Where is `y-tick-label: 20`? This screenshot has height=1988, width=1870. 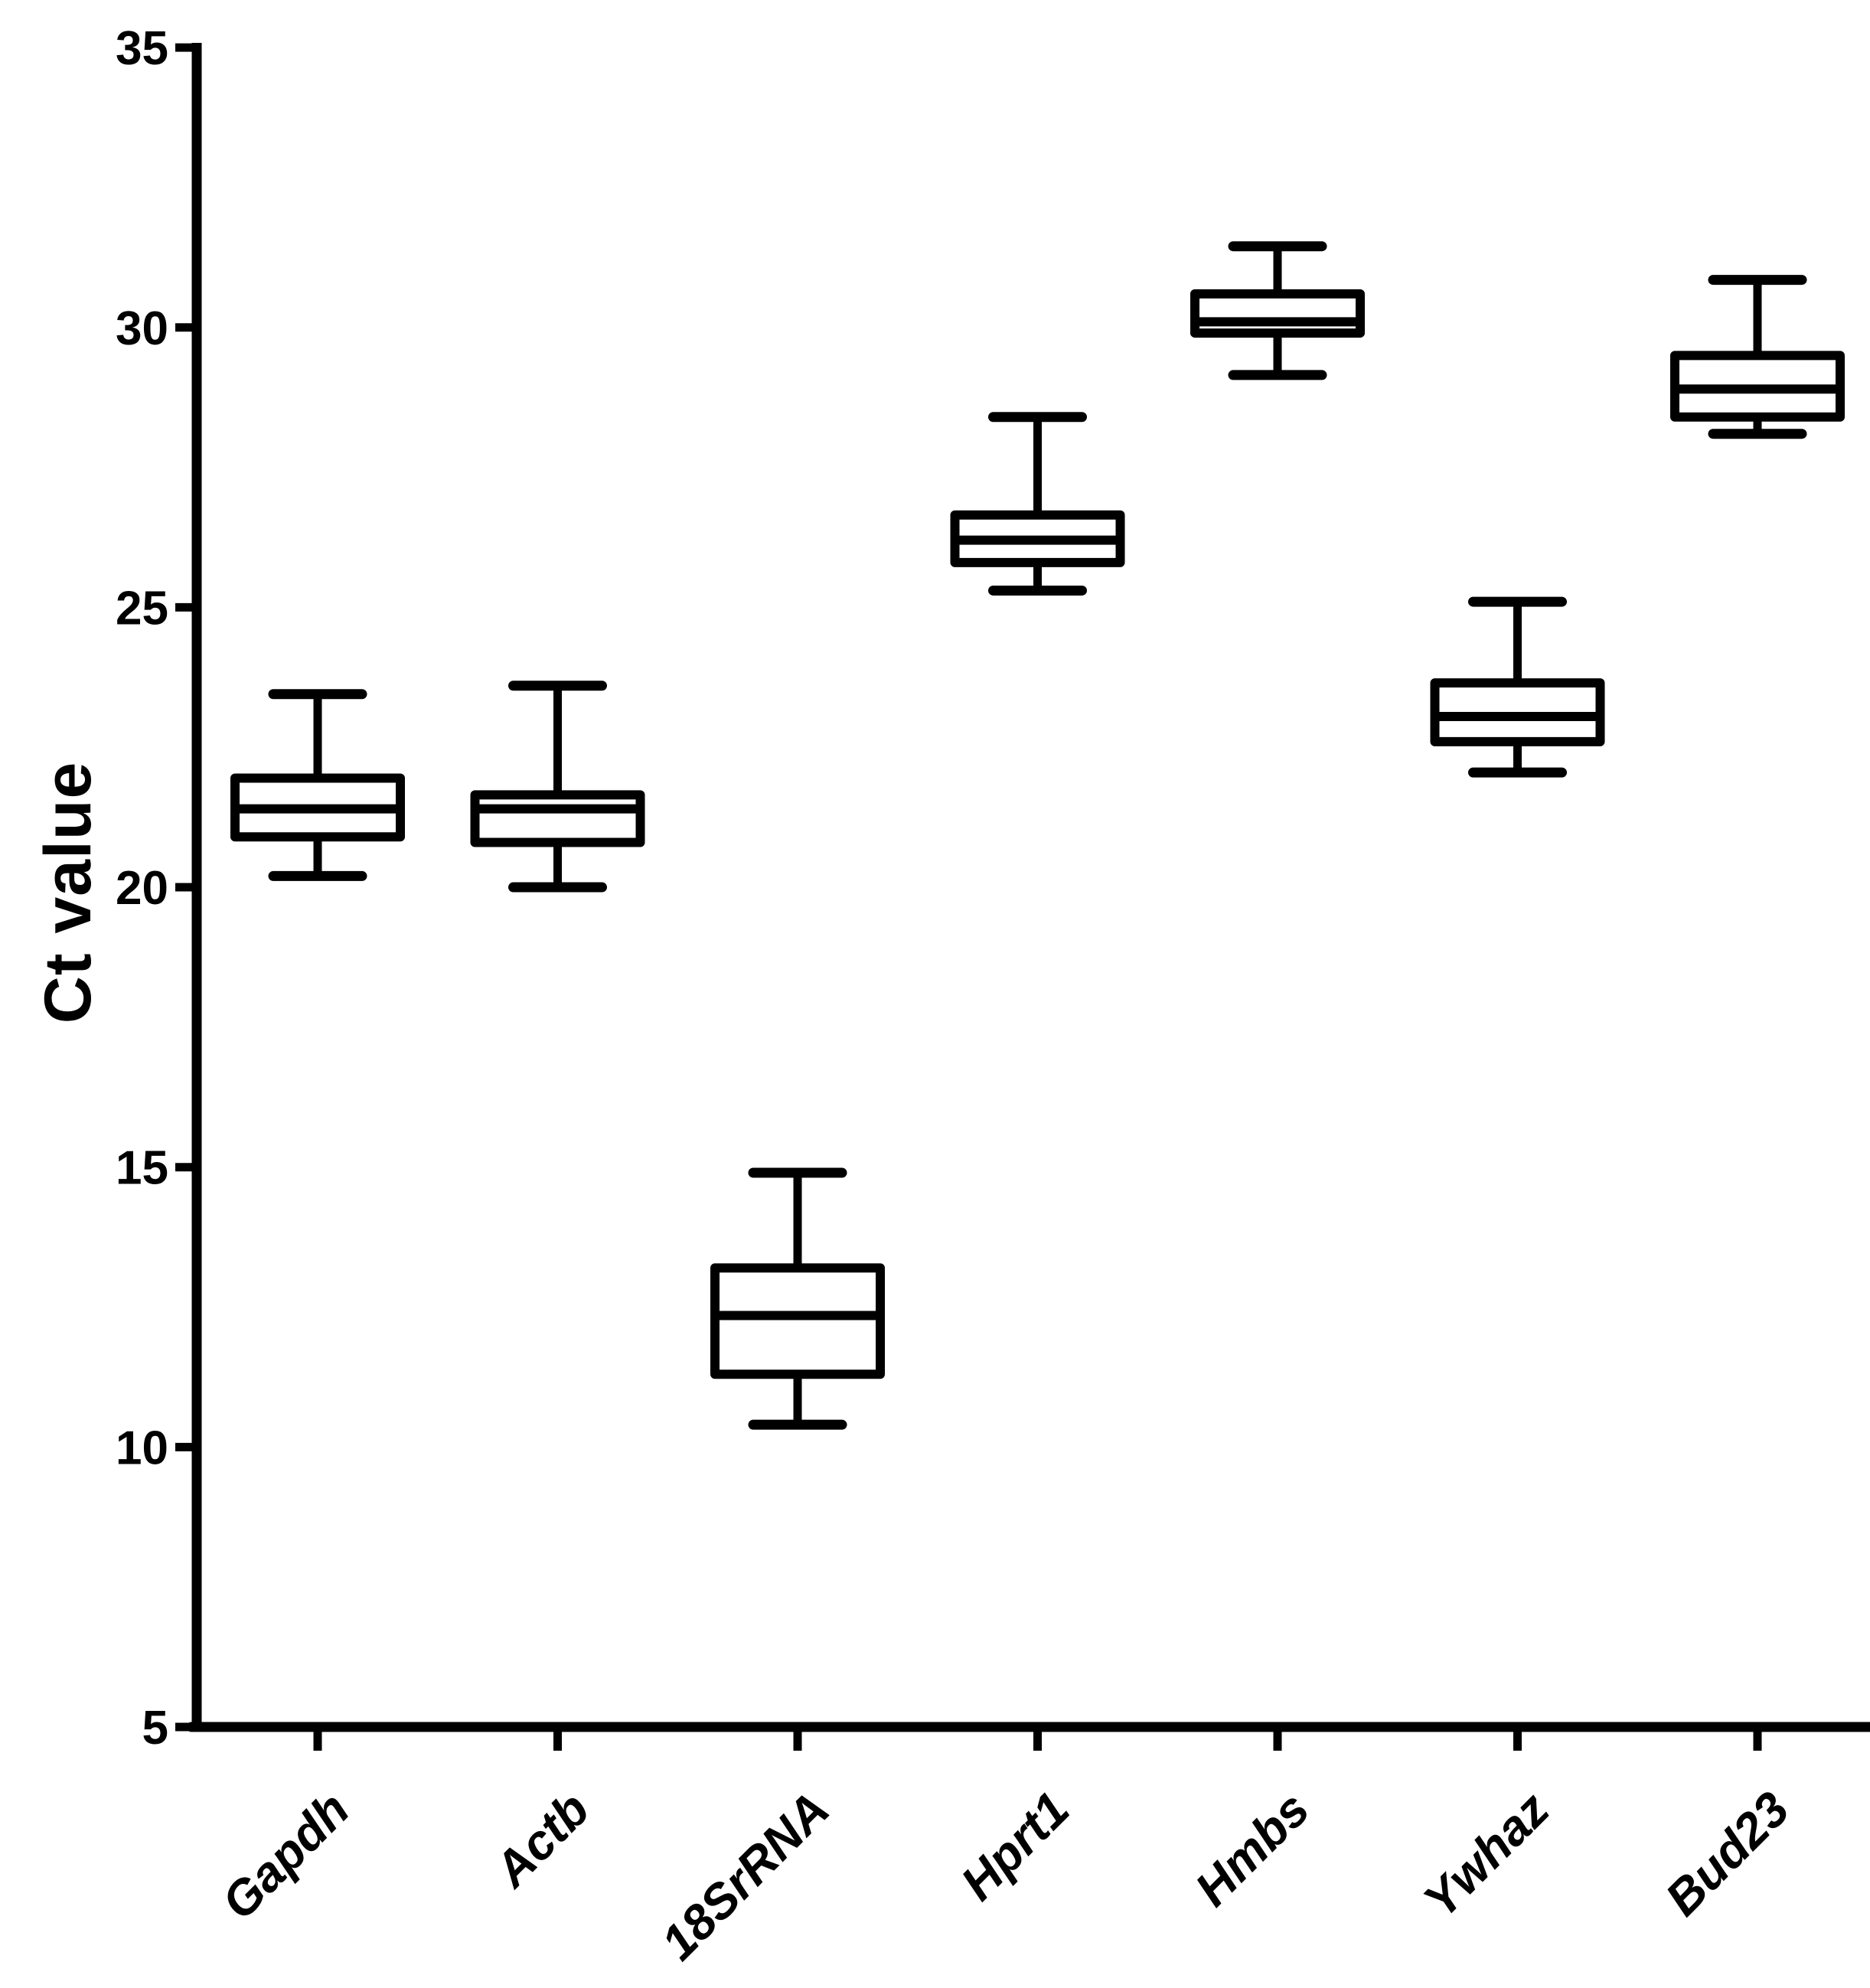 y-tick-label: 20 is located at coordinates (142, 888).